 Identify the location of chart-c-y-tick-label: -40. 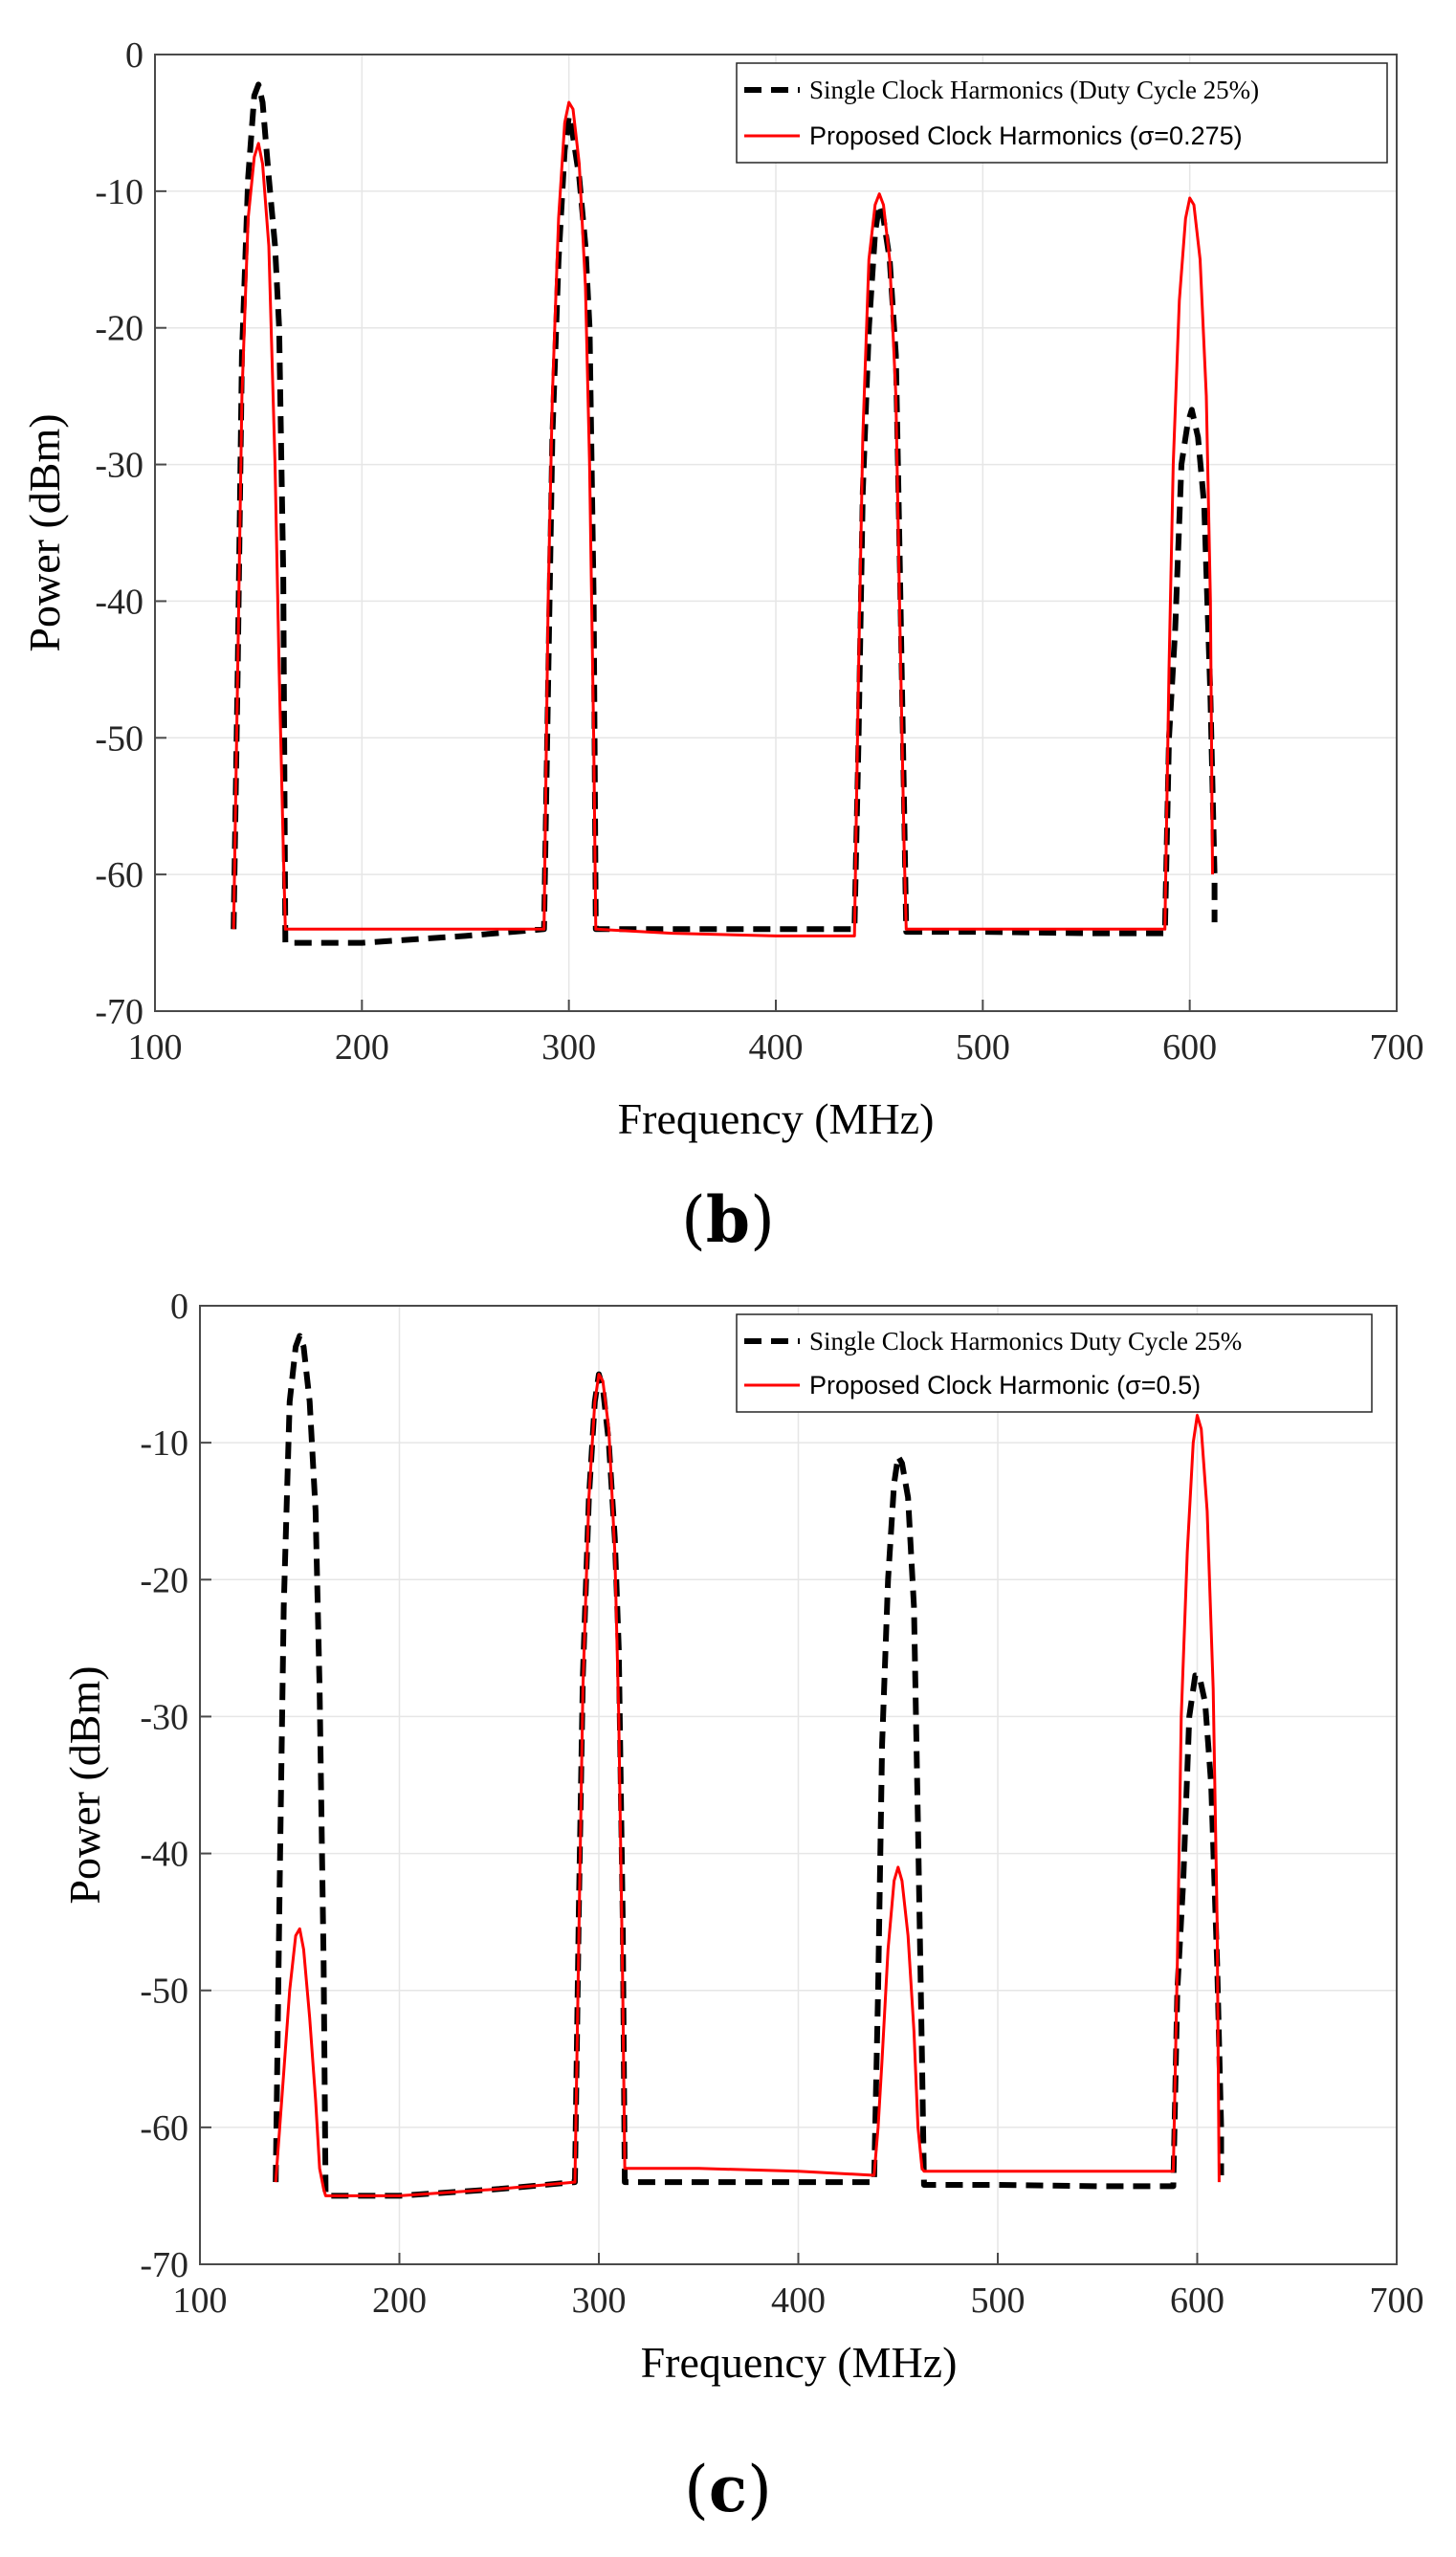
(164, 1855).